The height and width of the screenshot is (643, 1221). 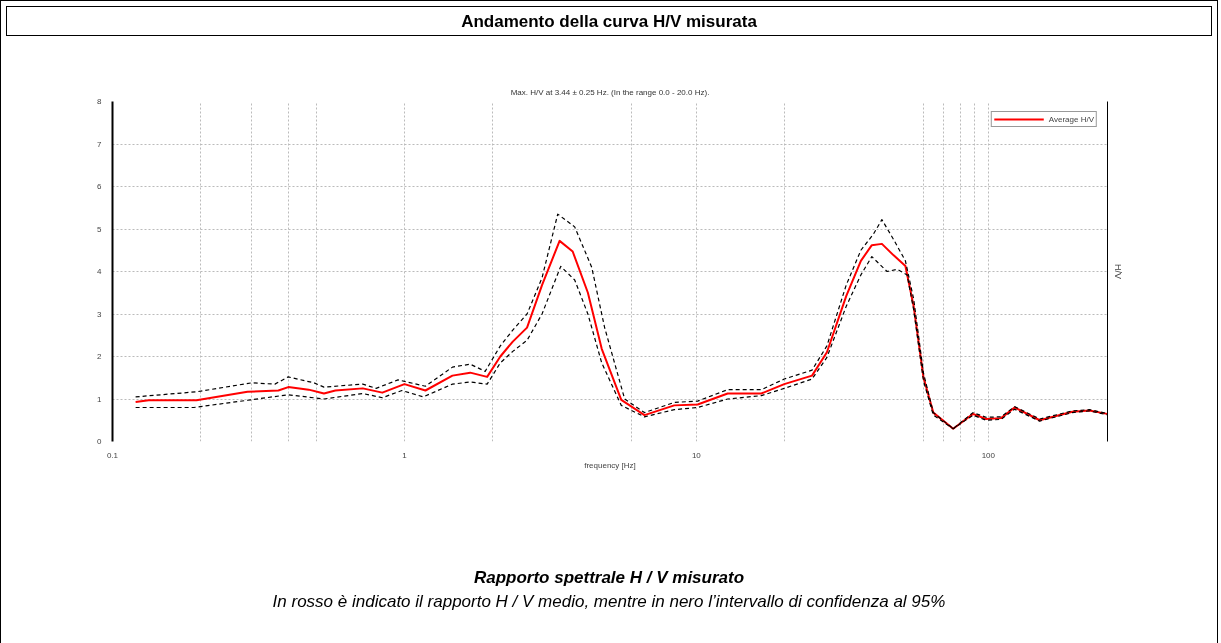 I want to click on x-tick-label: 10, so click(x=696, y=455).